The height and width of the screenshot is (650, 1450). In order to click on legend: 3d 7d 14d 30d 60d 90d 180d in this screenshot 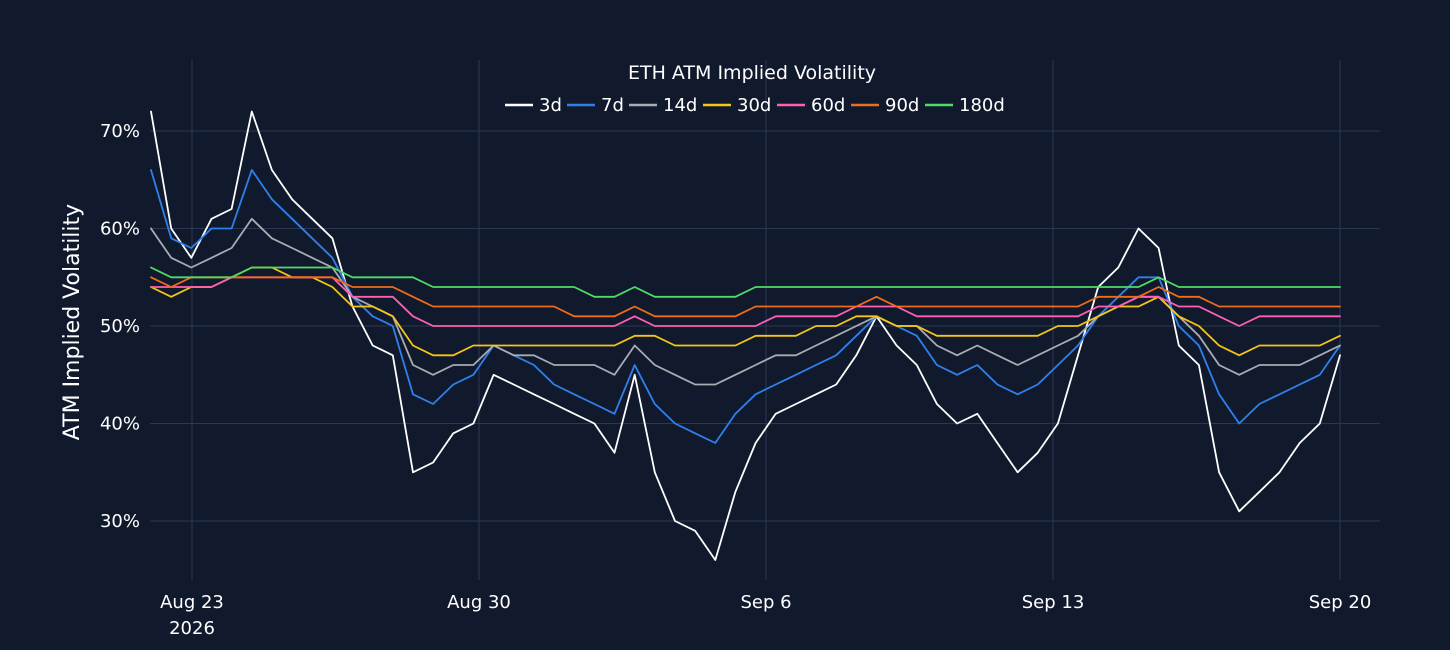, I will do `click(755, 105)`.